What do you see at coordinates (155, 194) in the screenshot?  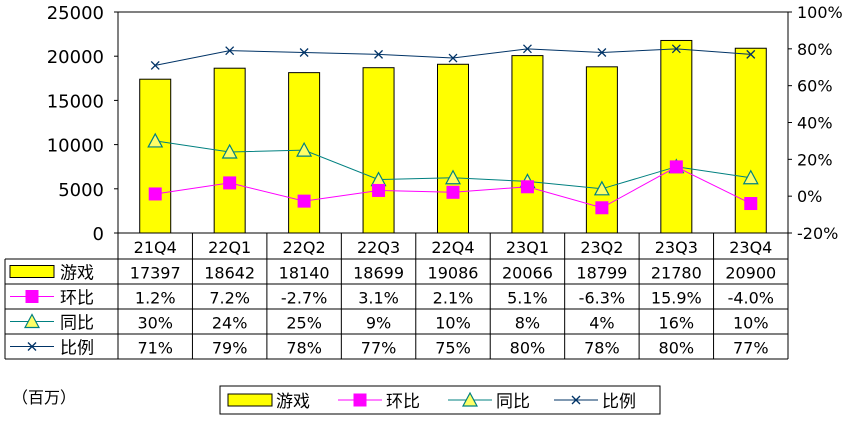 I see `point-环比-21Q4` at bounding box center [155, 194].